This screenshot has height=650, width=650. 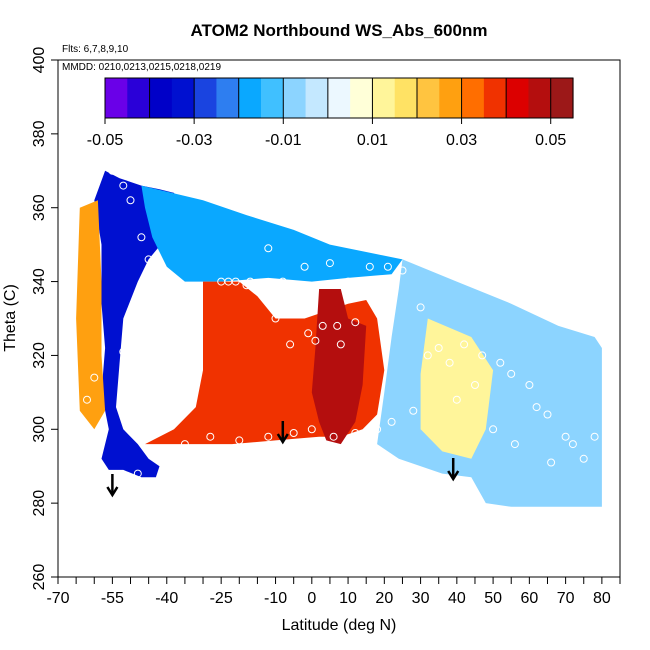 I want to click on y-axis: 260 280 300 320 340 360 380 400, so click(x=44, y=318).